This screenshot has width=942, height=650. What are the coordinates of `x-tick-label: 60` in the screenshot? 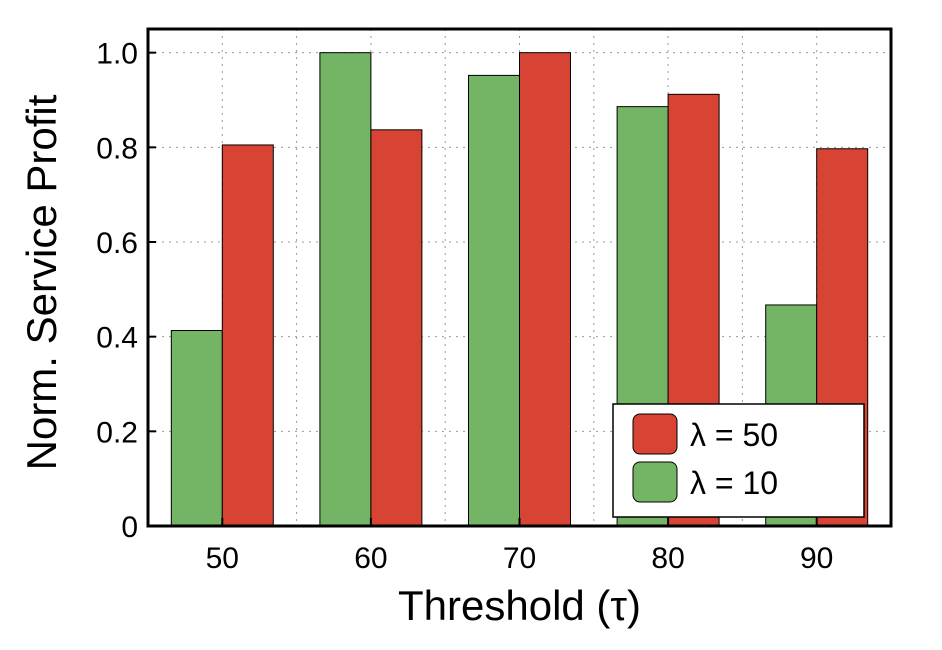 It's located at (370, 558).